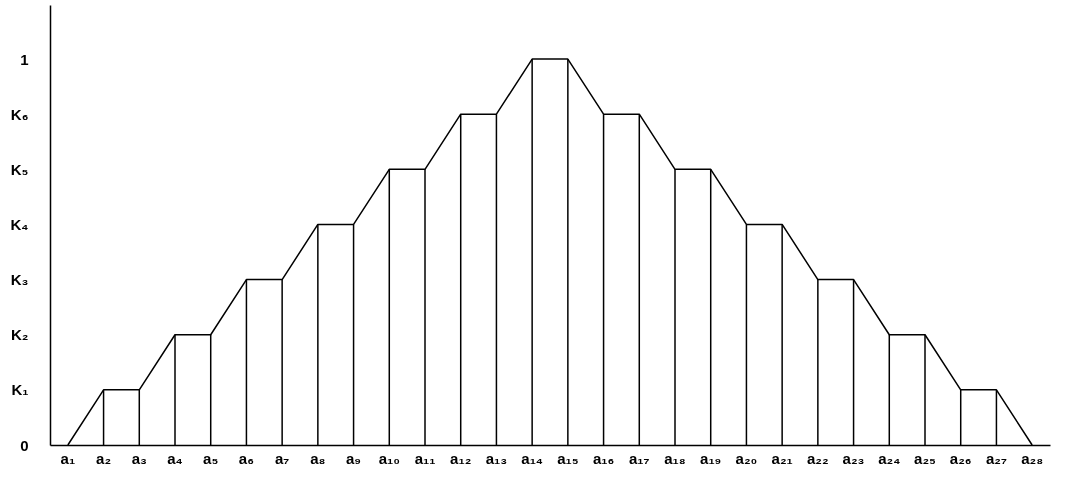 This screenshot has width=1091, height=489. Describe the element at coordinates (461, 458) in the screenshot. I see `x-tick-label: a₁₂` at that location.